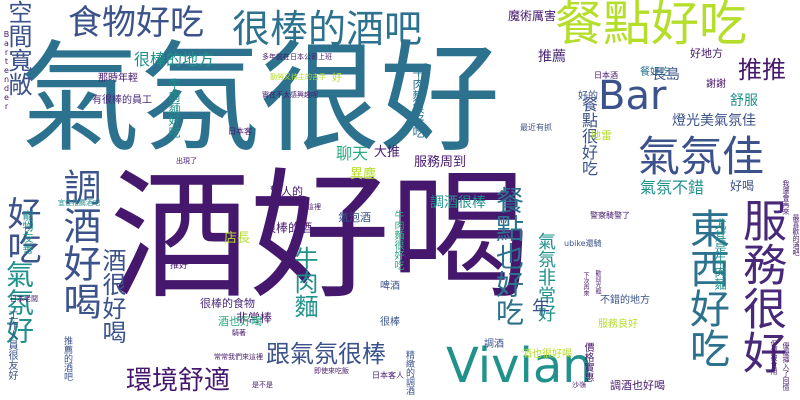 The image size is (800, 400). Describe the element at coordinates (67, 358) in the screenshot. I see `word-tuijian-jiuba: 推薦的酒吧` at that location.